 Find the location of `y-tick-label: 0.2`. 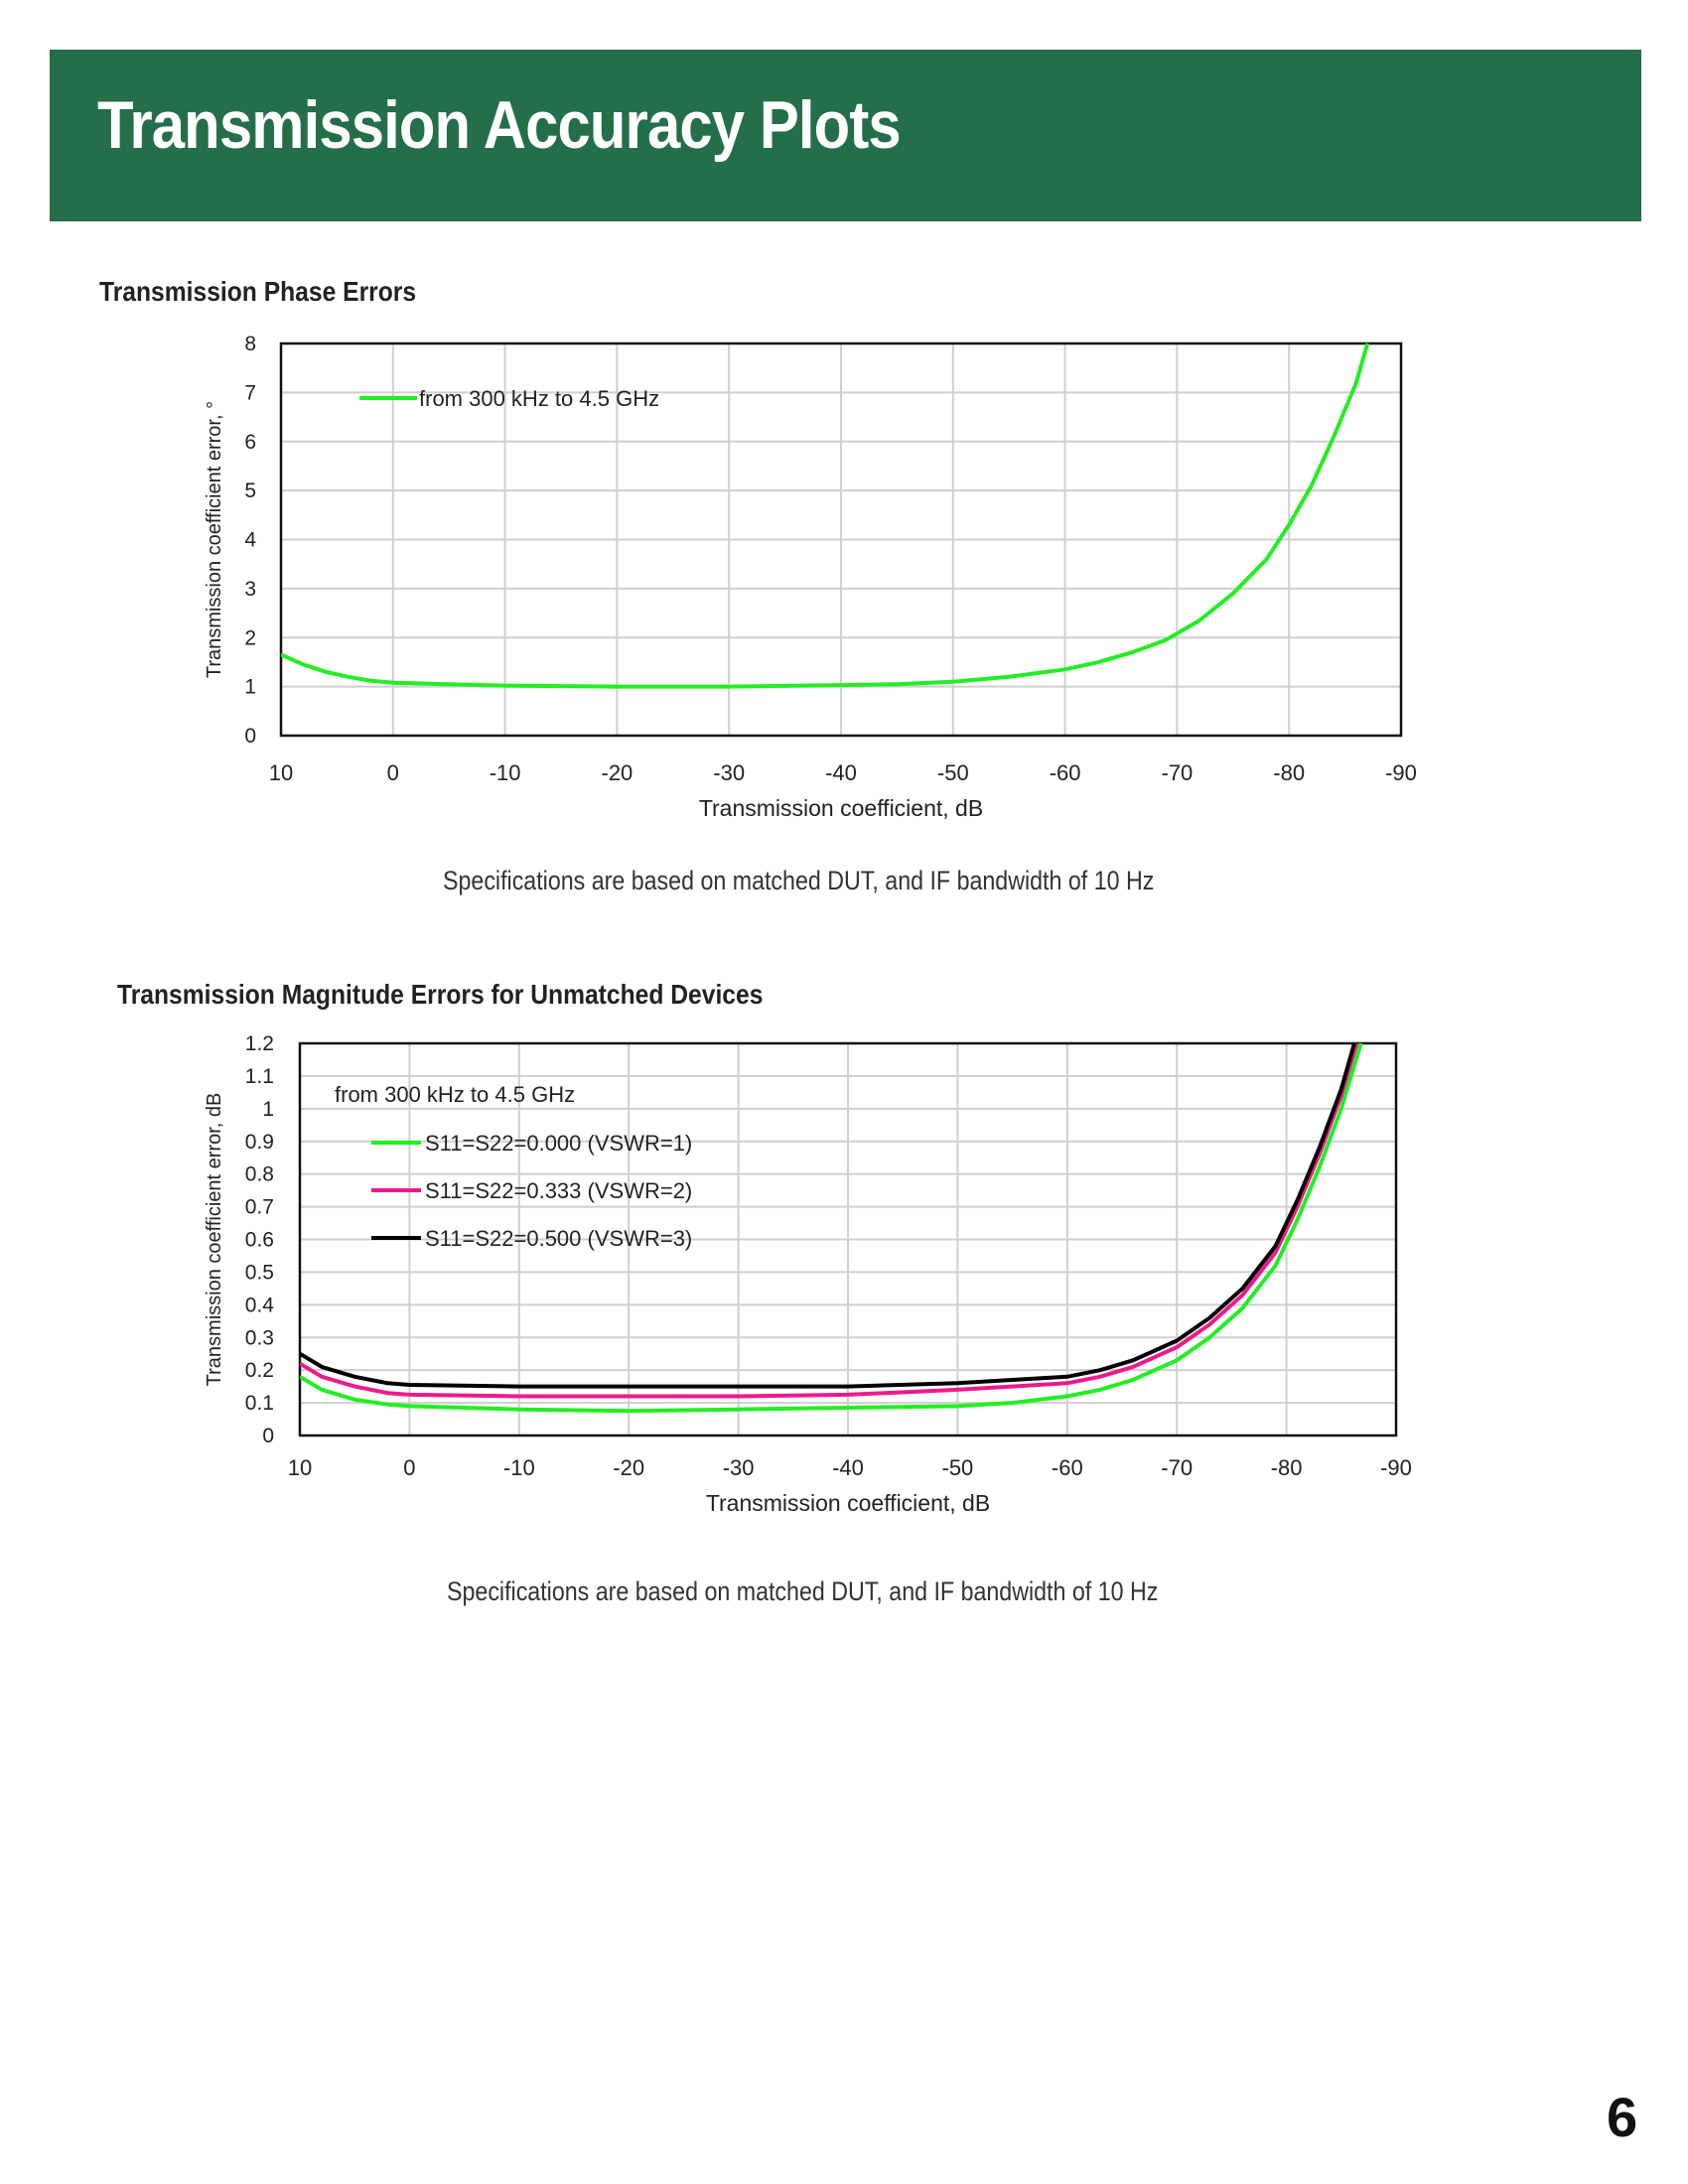

y-tick-label: 0.2 is located at coordinates (259, 1370).